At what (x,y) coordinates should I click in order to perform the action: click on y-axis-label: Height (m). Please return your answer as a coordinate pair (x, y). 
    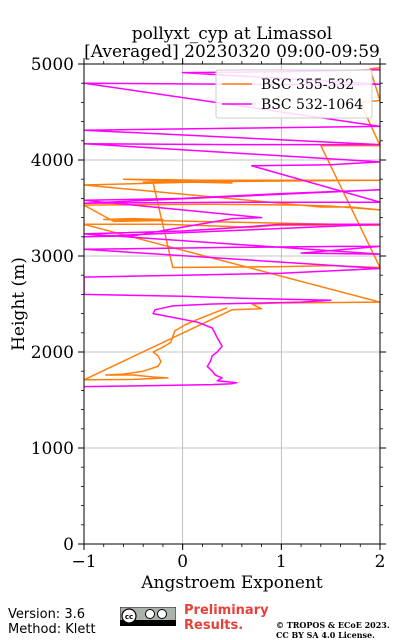
    Looking at the image, I should click on (19, 304).